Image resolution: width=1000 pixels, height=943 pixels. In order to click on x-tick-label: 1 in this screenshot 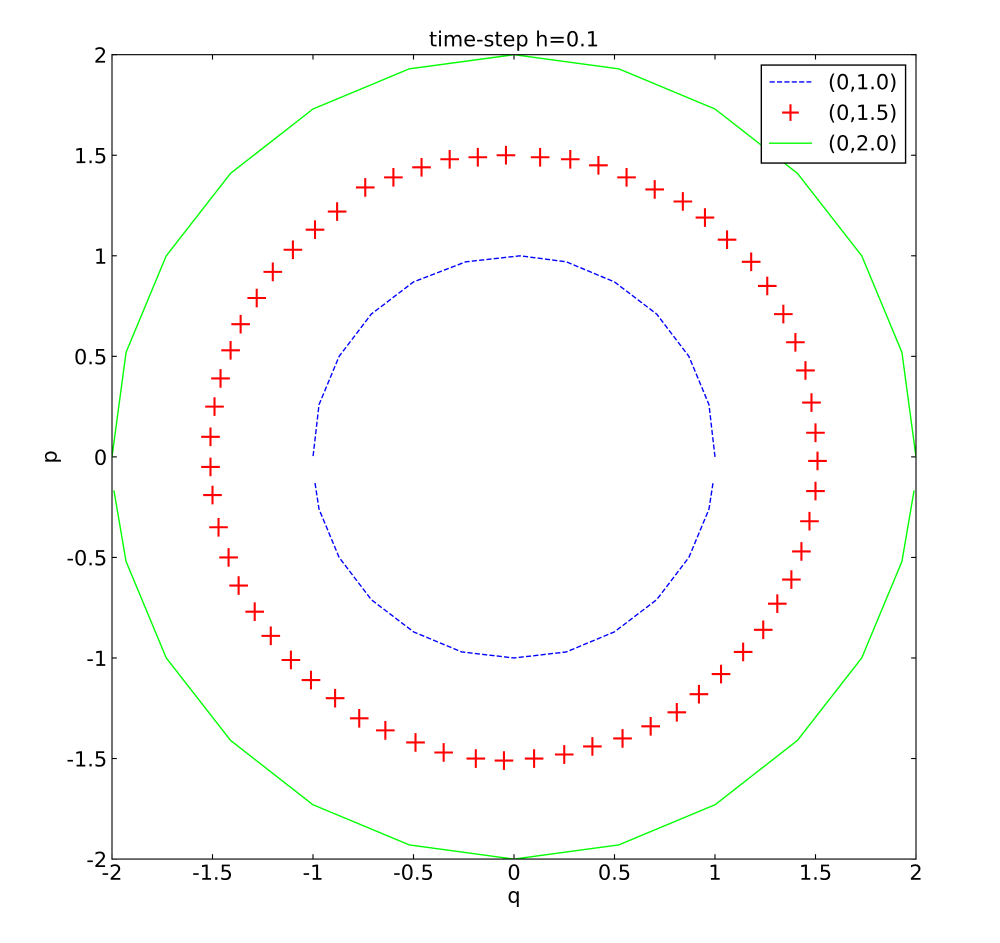, I will do `click(715, 872)`.